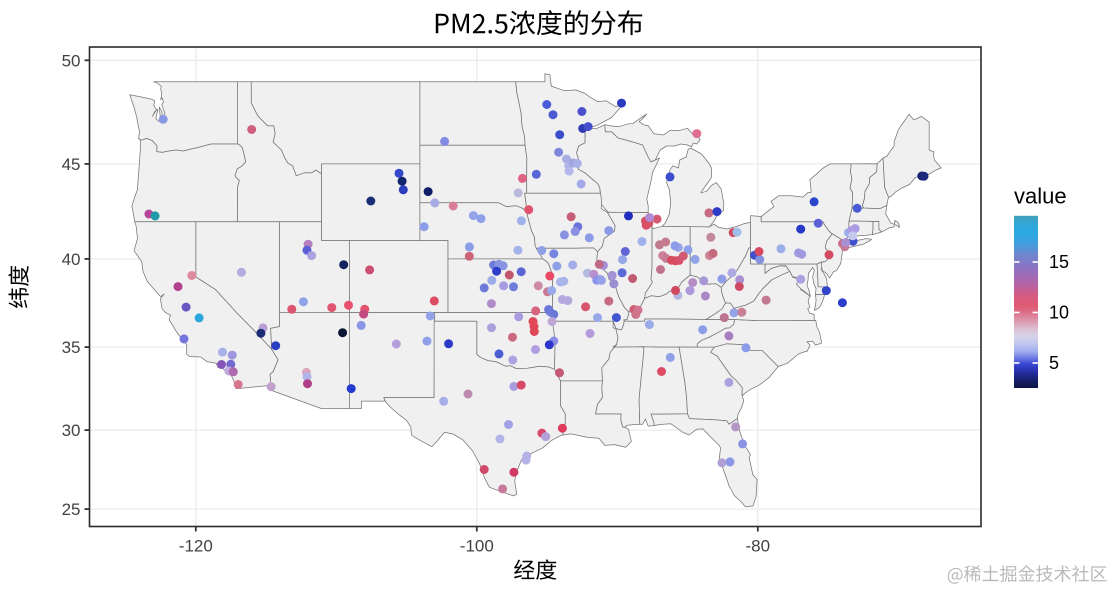 The width and height of the screenshot is (1113, 598). I want to click on svg-text: 10, so click(1059, 313).